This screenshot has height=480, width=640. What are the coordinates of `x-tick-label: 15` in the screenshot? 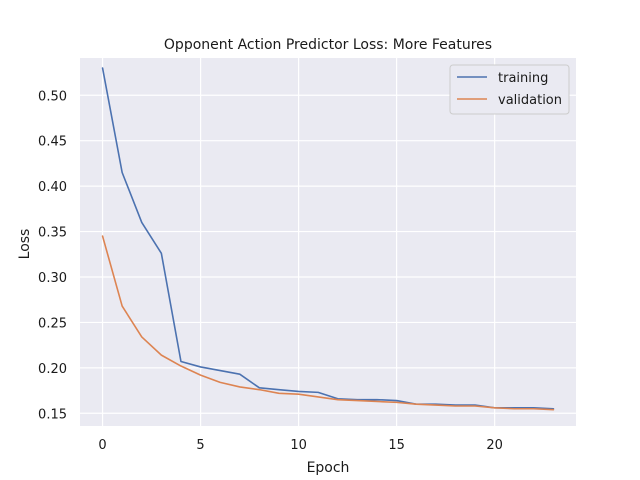 It's located at (396, 445).